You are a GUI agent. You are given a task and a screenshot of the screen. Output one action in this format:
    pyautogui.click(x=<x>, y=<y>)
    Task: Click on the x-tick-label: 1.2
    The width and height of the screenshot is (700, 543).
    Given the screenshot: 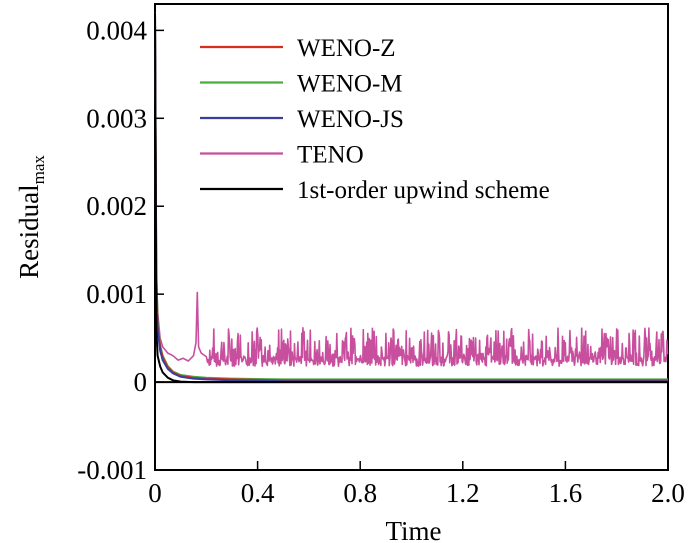 What is the action you would take?
    pyautogui.click(x=463, y=493)
    